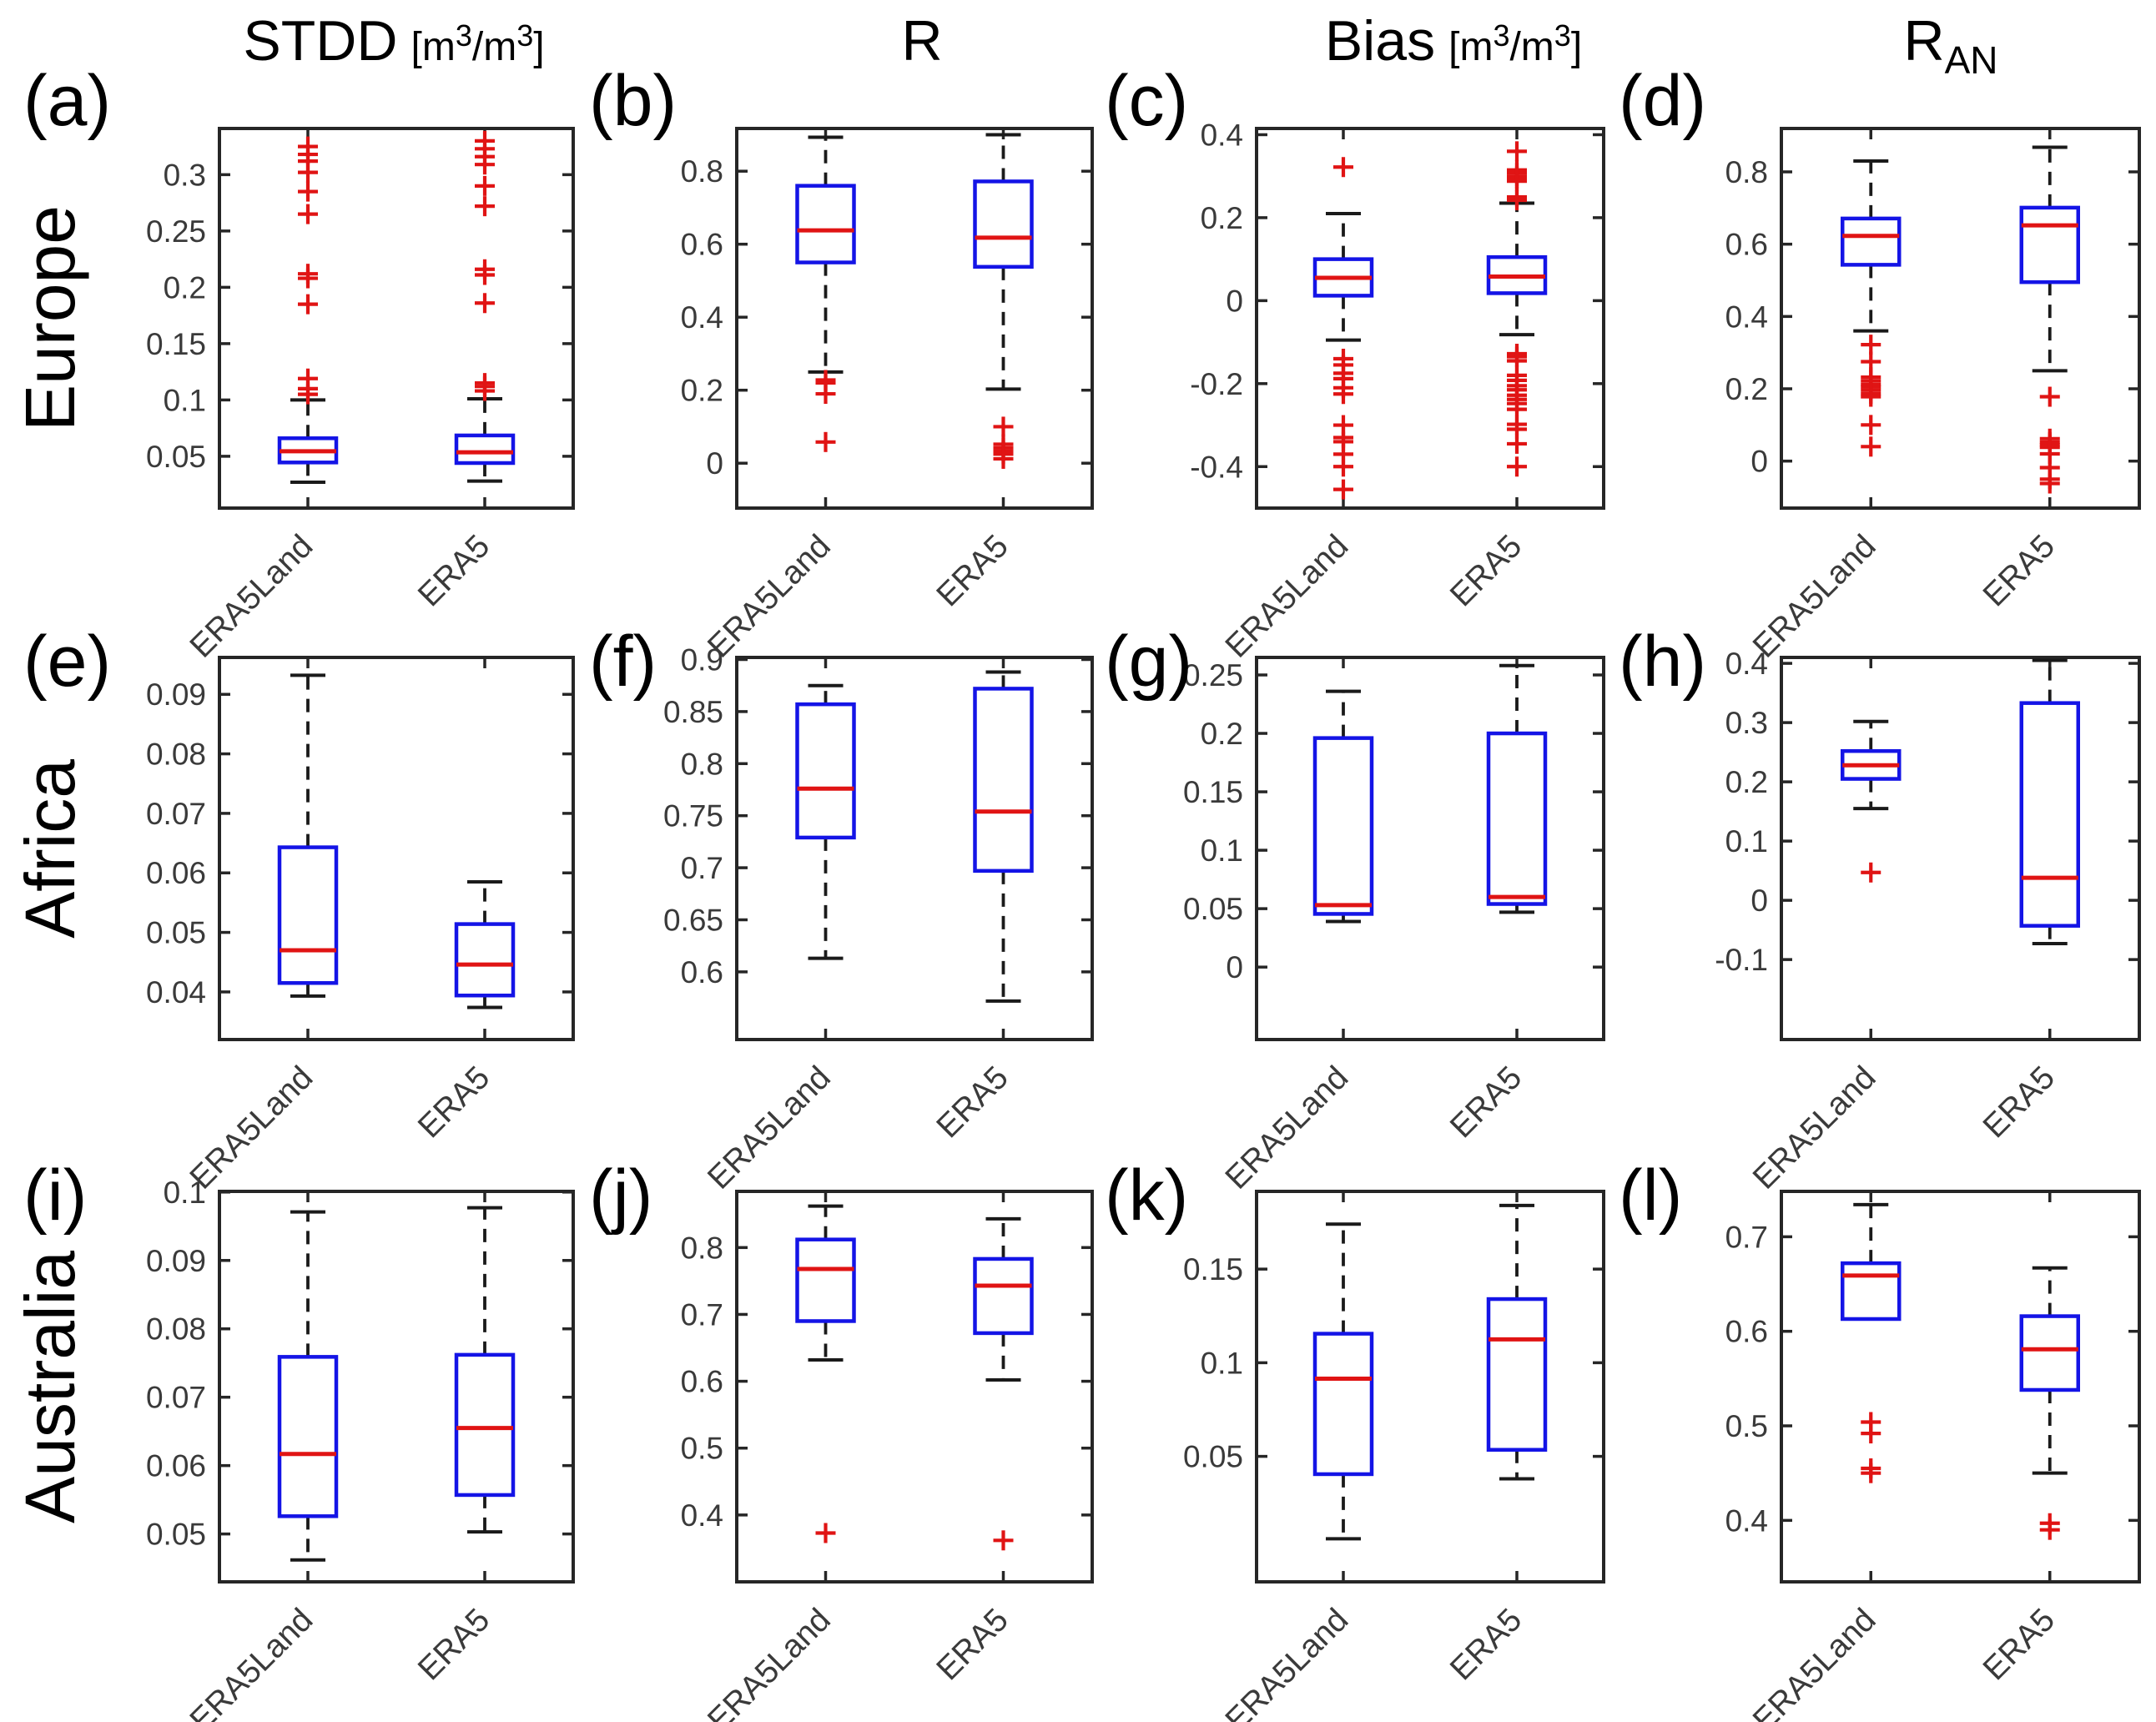 This screenshot has height=1722, width=2156. I want to click on column-title-stdd: STDD [m3/m3], so click(393, 40).